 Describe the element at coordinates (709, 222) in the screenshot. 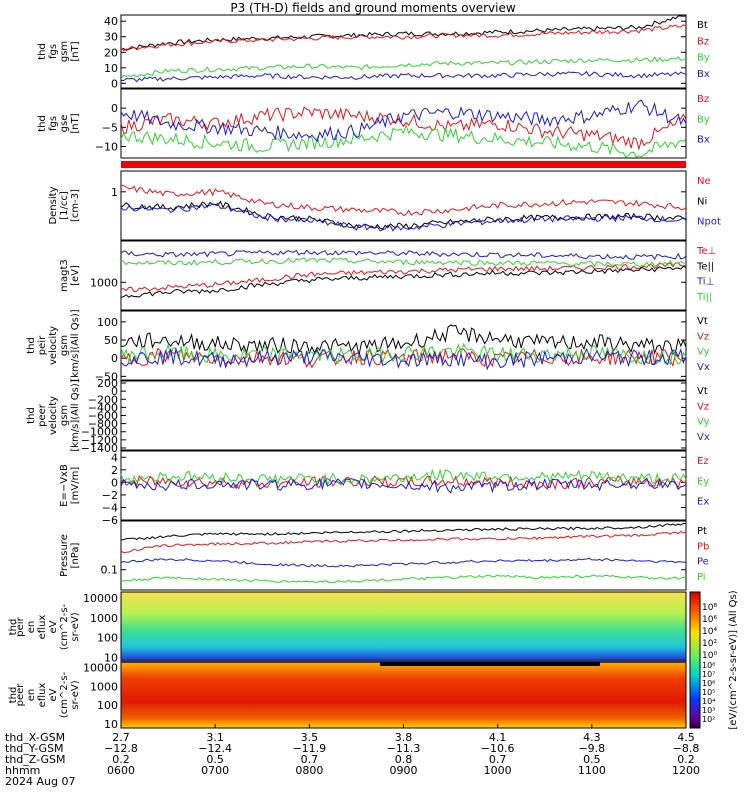

I see `legend-Npot: Npot` at that location.